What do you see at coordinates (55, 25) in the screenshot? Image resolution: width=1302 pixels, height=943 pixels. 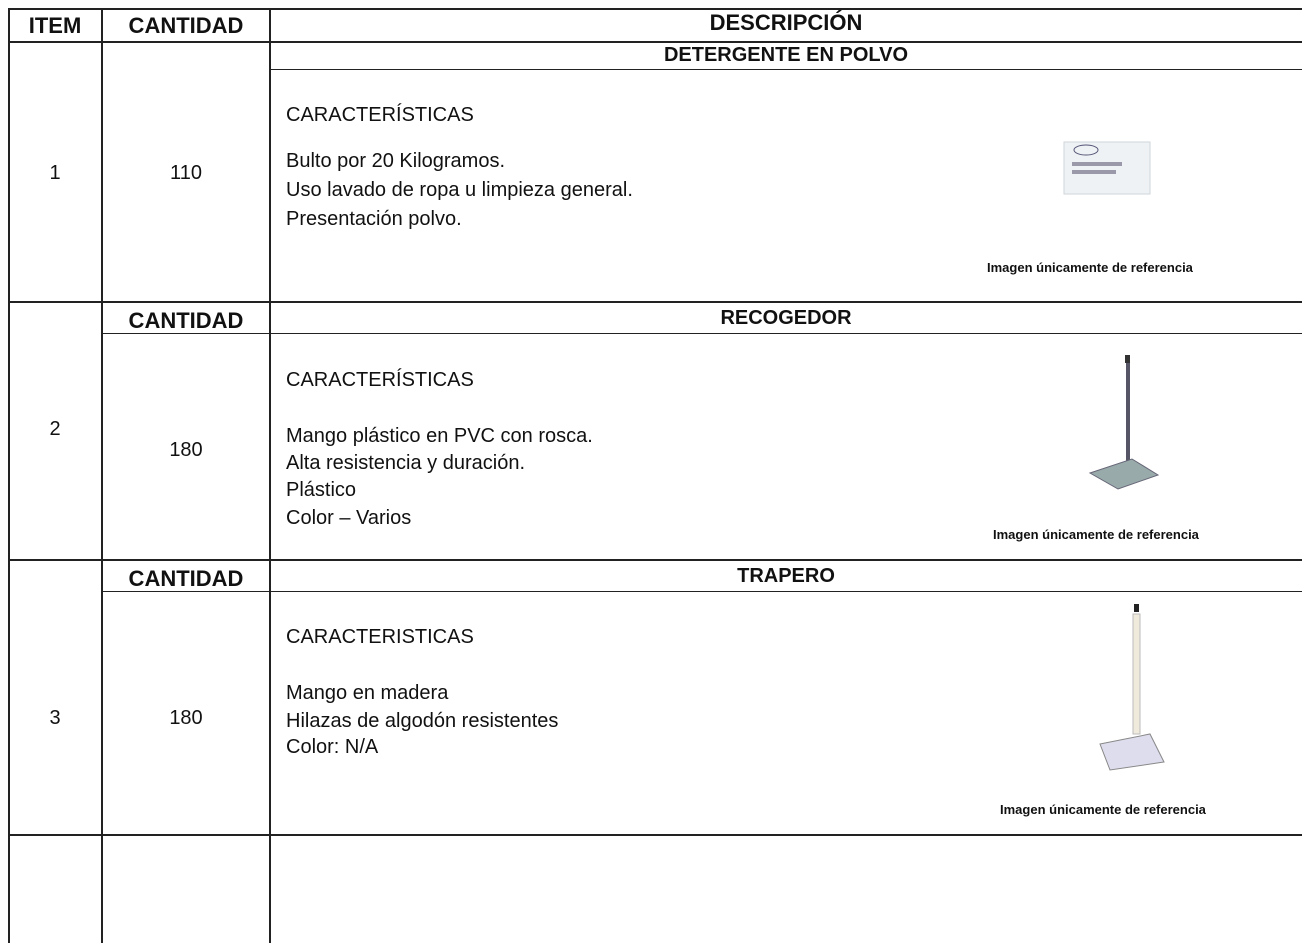 I see `header-item: ITEM` at bounding box center [55, 25].